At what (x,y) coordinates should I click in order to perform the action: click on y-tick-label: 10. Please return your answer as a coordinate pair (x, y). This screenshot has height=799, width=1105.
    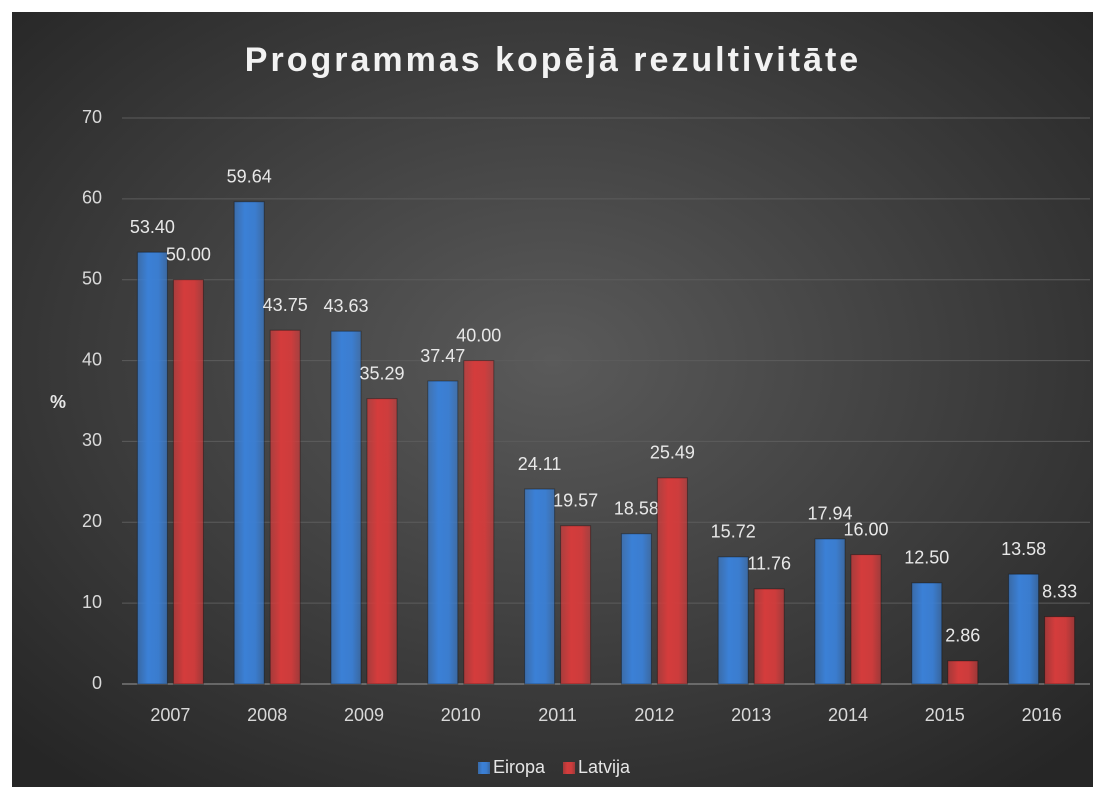
    Looking at the image, I should click on (92, 602).